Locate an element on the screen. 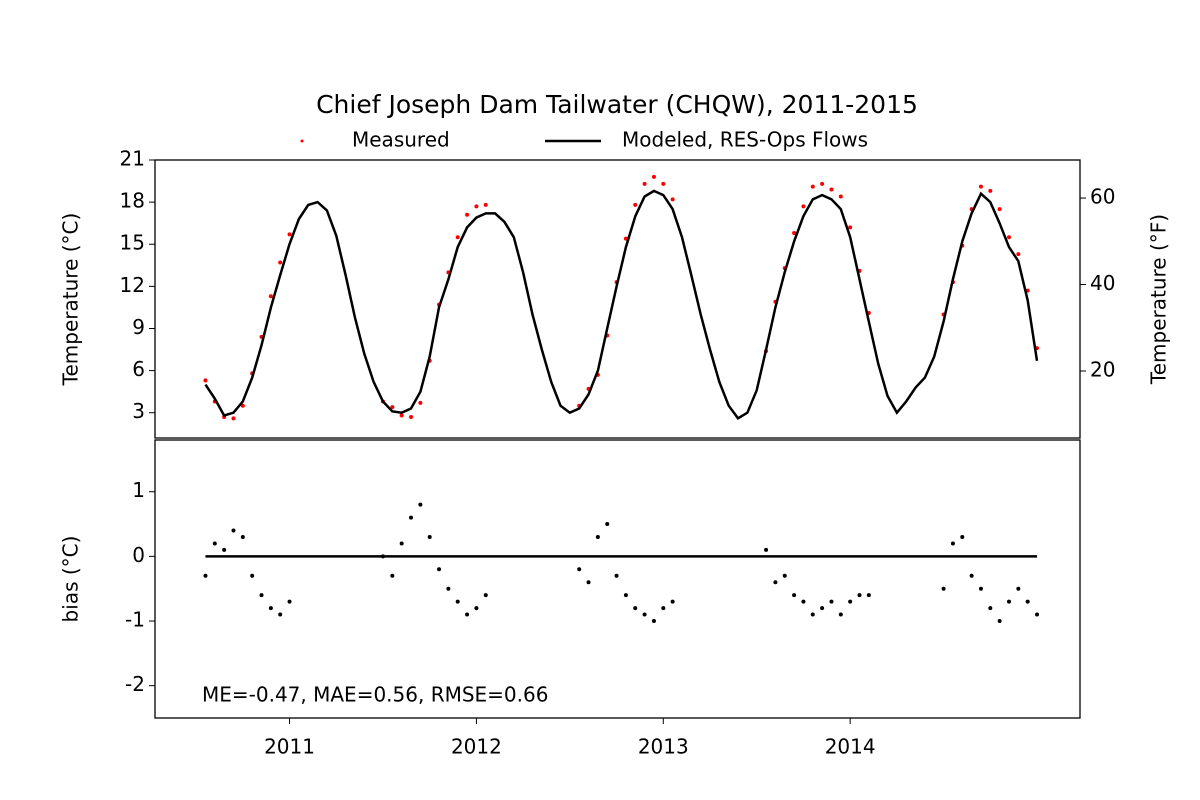 This screenshot has height=800, width=1200. y-tick-label: 6 is located at coordinates (138, 369).